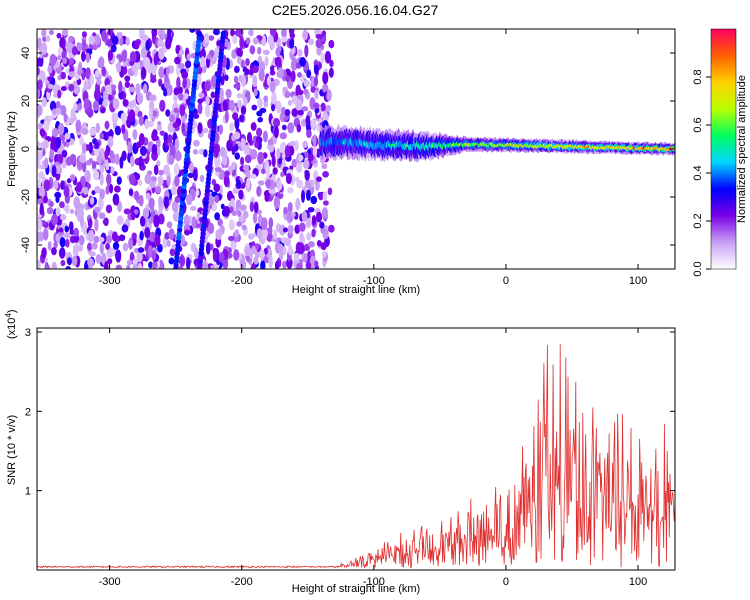 This screenshot has width=750, height=600. What do you see at coordinates (28, 492) in the screenshot?
I see `y-tick-label: 1` at bounding box center [28, 492].